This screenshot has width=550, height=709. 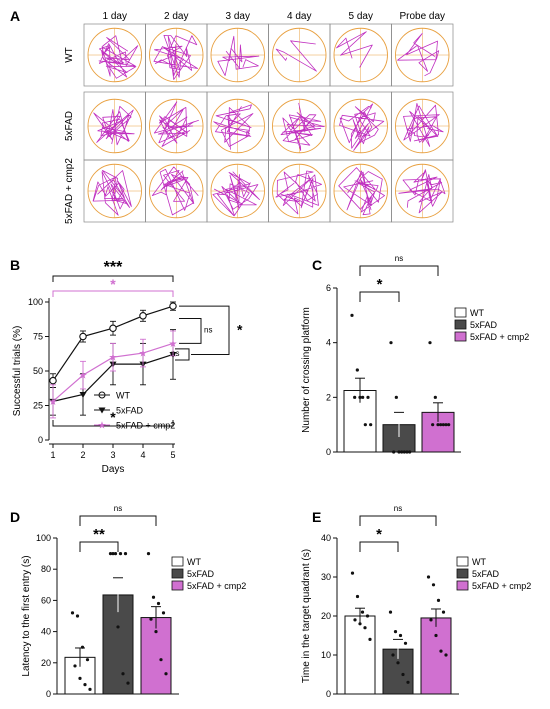 I want to click on y-axis-label: Successful trials (%), so click(x=17, y=371).